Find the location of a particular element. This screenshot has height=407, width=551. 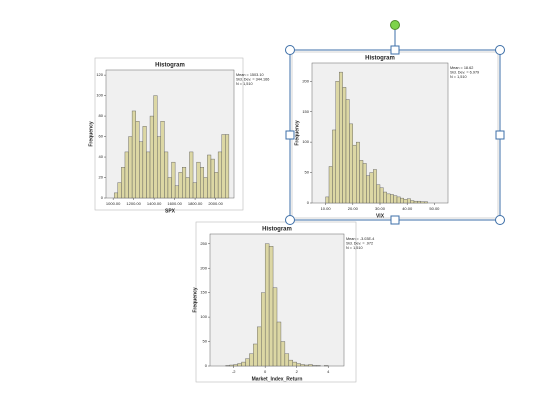

y-tick-label: 120 is located at coordinates (99, 74).